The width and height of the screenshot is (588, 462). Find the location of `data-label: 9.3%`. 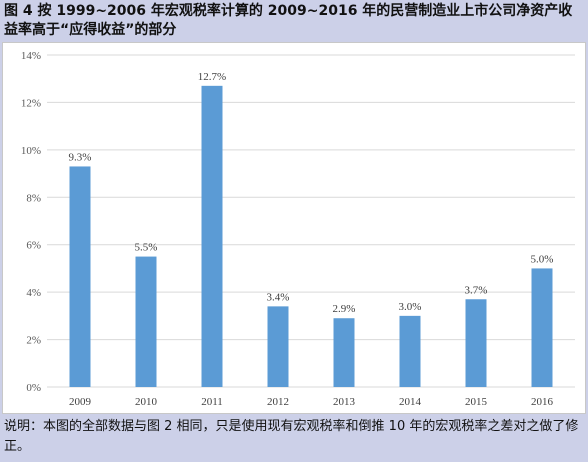

data-label: 9.3% is located at coordinates (80, 157).